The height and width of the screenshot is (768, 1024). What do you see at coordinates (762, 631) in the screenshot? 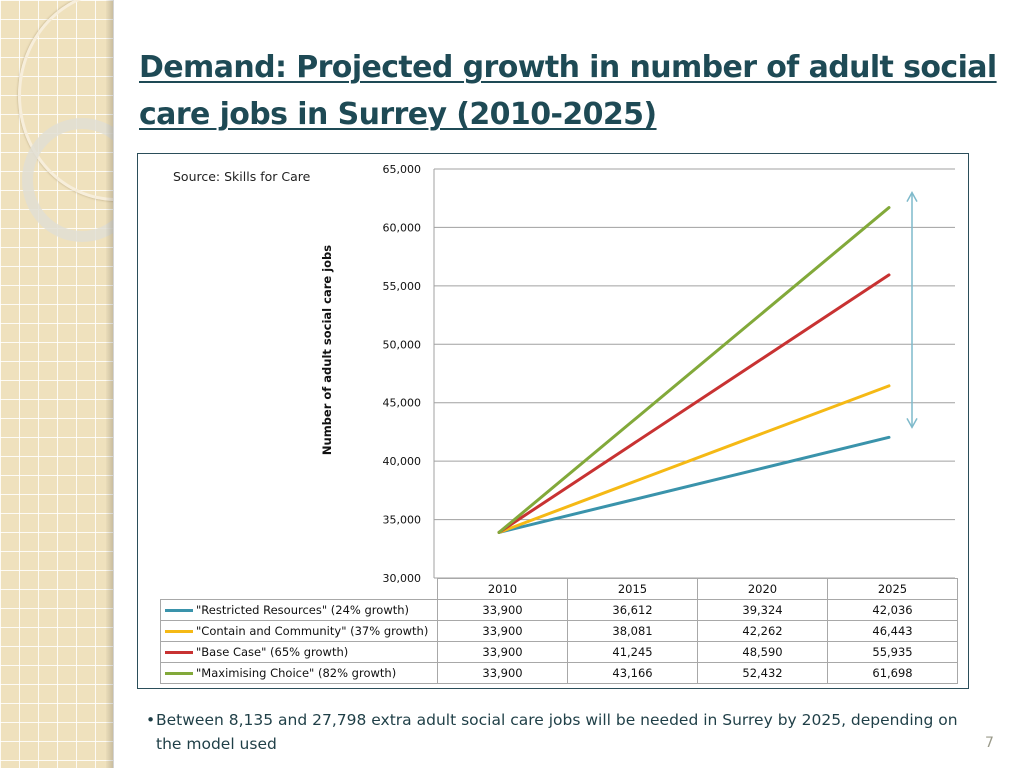
I see `table-cell: 42,262` at bounding box center [762, 631].